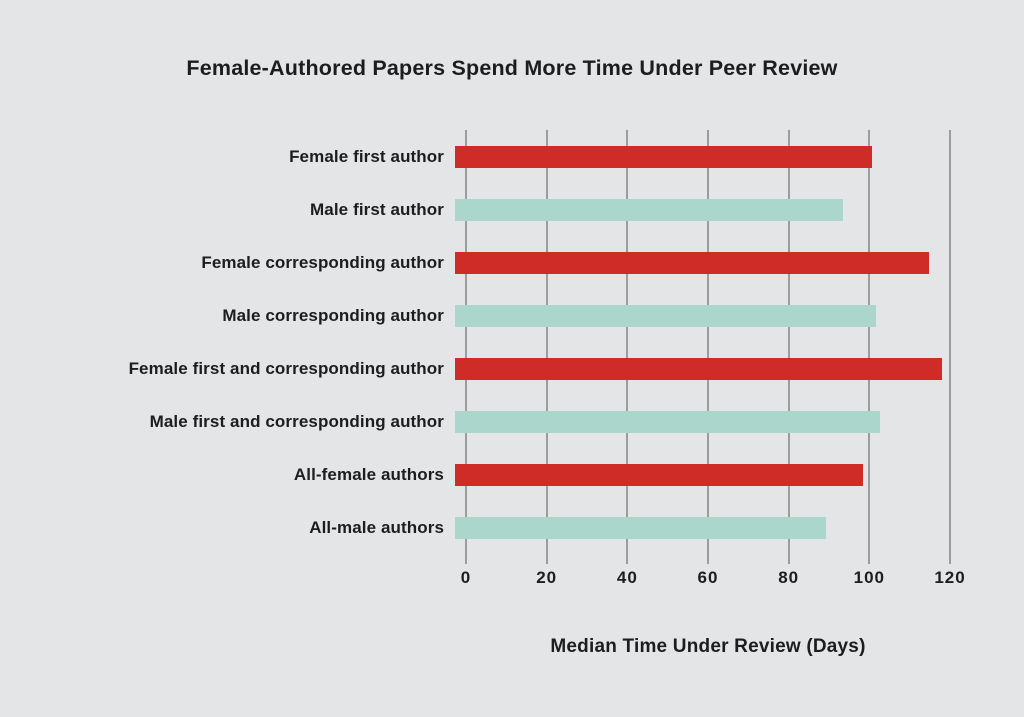 Image resolution: width=1024 pixels, height=717 pixels. What do you see at coordinates (950, 577) in the screenshot?
I see `x-tick-label: 120` at bounding box center [950, 577].